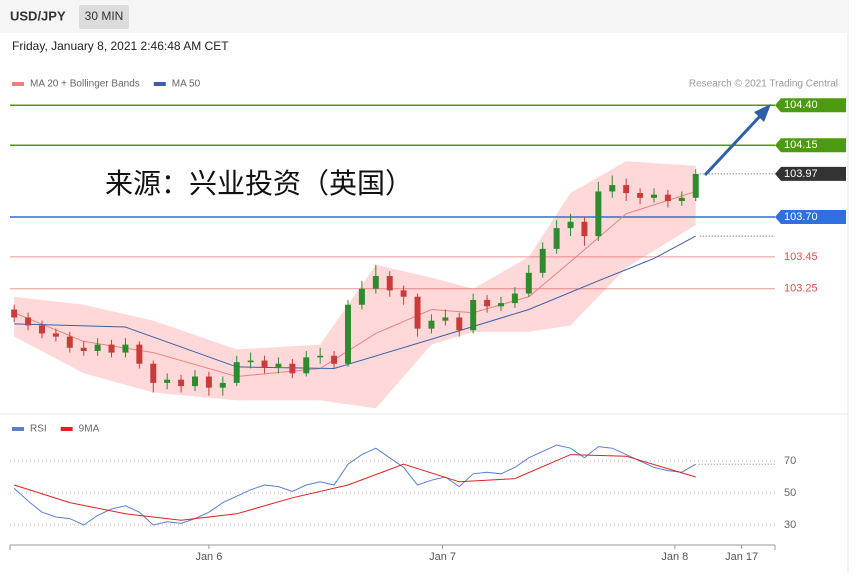 The height and width of the screenshot is (576, 866). I want to click on interval: 30 MIN, so click(104, 16).